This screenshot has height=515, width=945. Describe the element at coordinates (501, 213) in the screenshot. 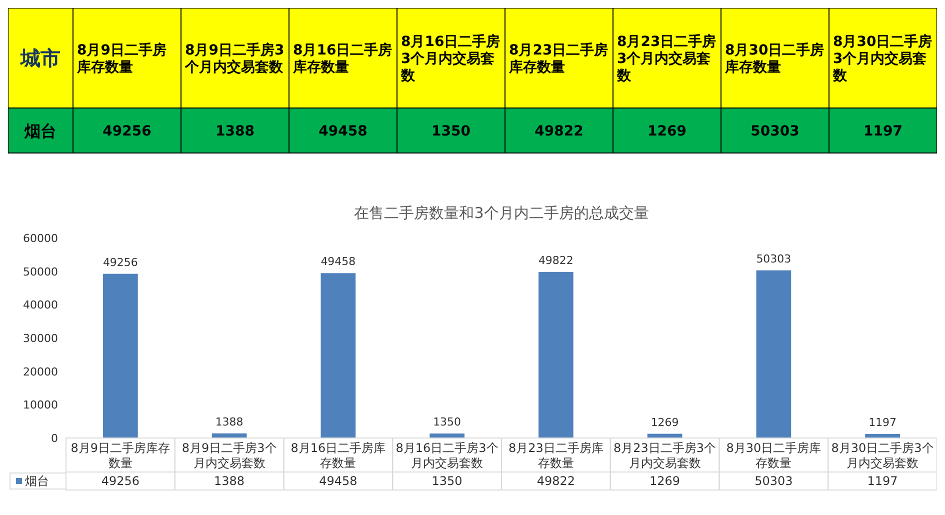

I see `chart-title: 在售二手房数量和3个月内二手房的总成交量` at that location.